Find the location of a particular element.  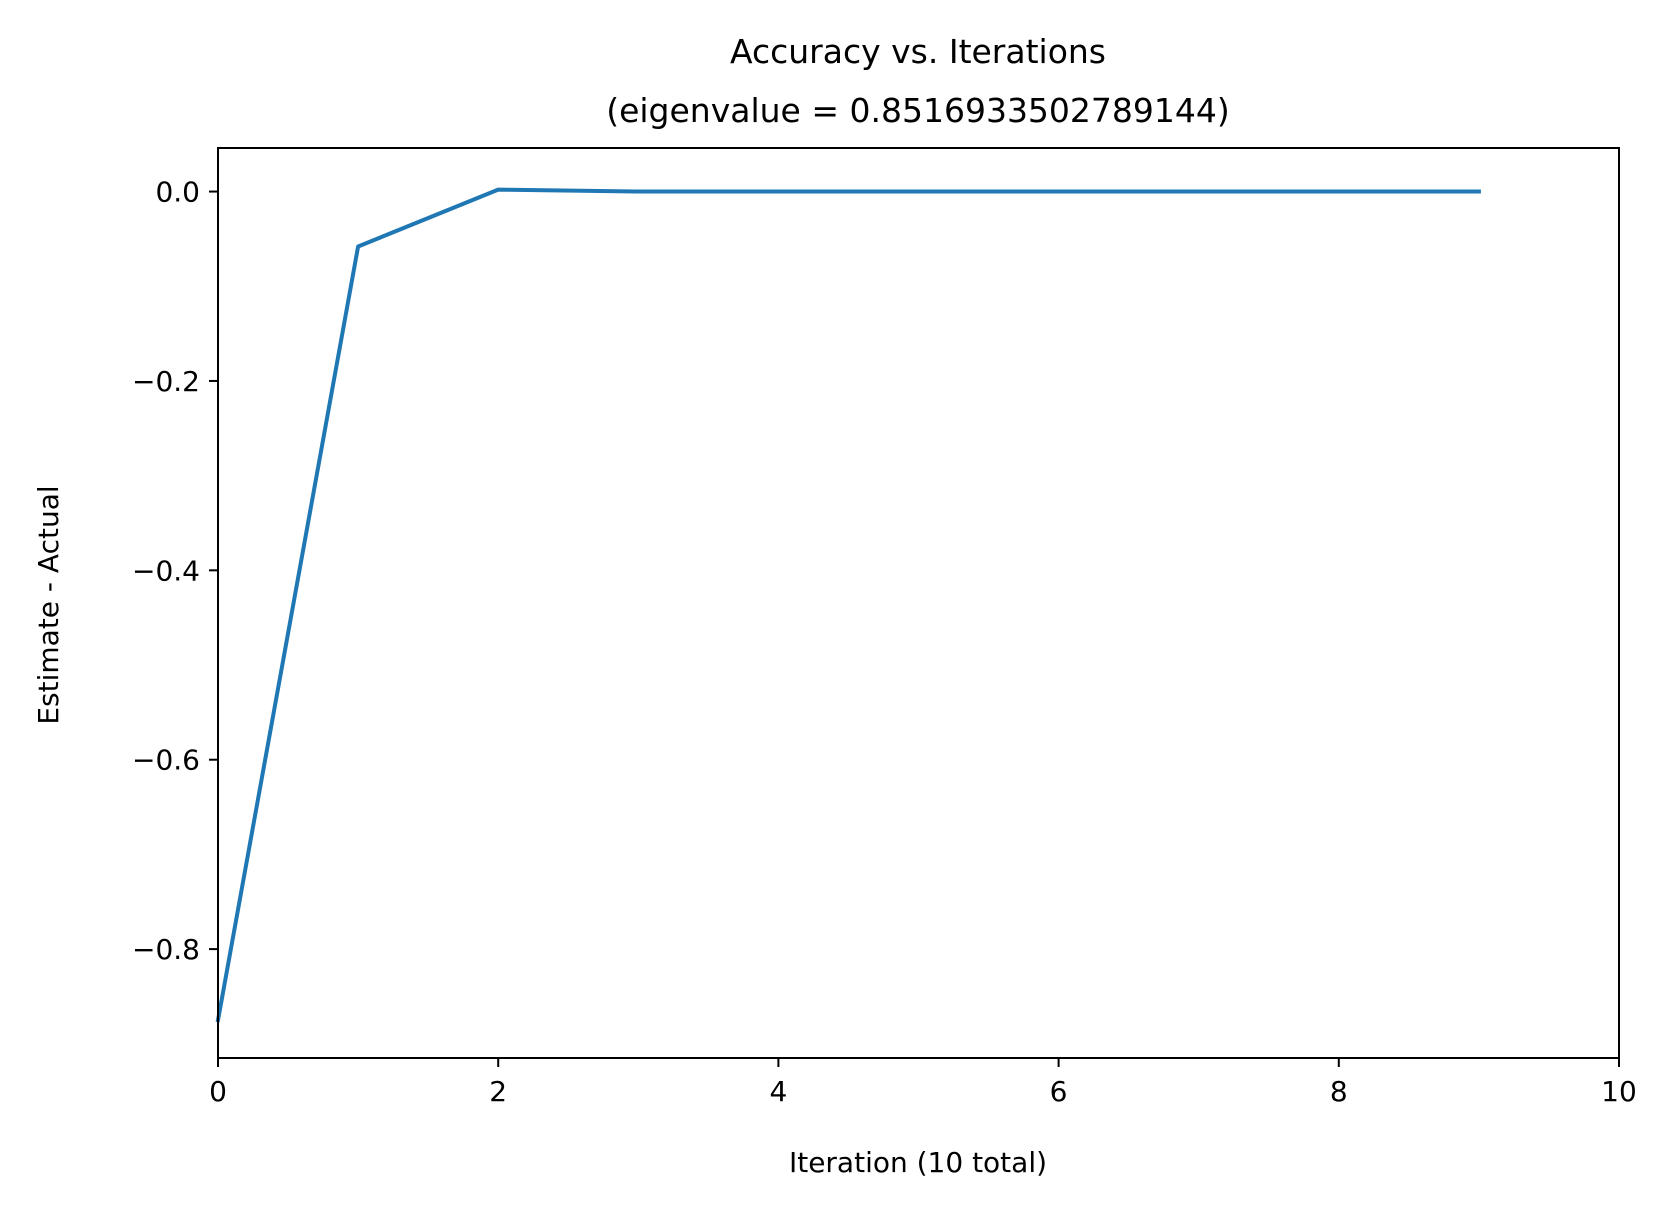

x-tick-label: 8 is located at coordinates (1339, 1091).